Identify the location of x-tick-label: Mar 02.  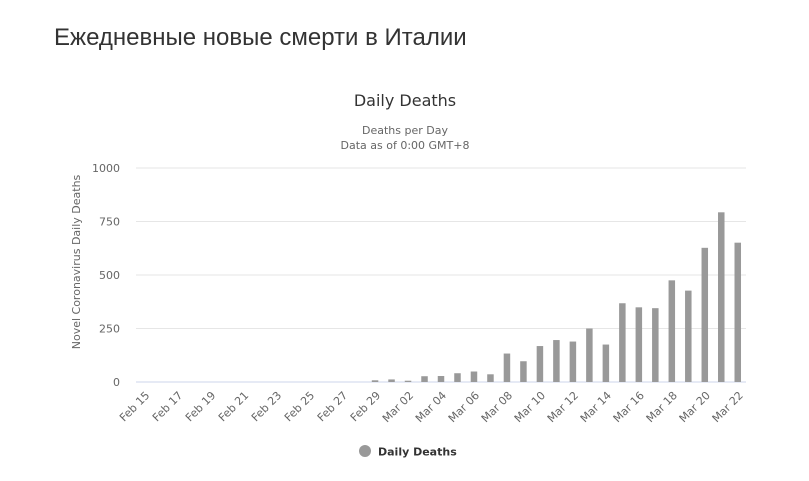
(398, 407).